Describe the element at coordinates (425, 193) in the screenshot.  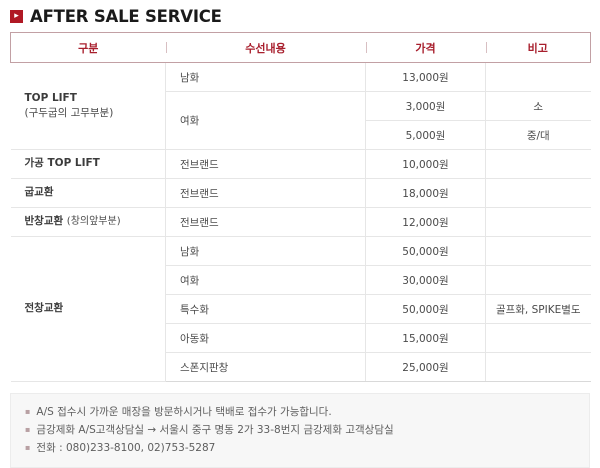
I see `cell-price: 18,000원` at that location.